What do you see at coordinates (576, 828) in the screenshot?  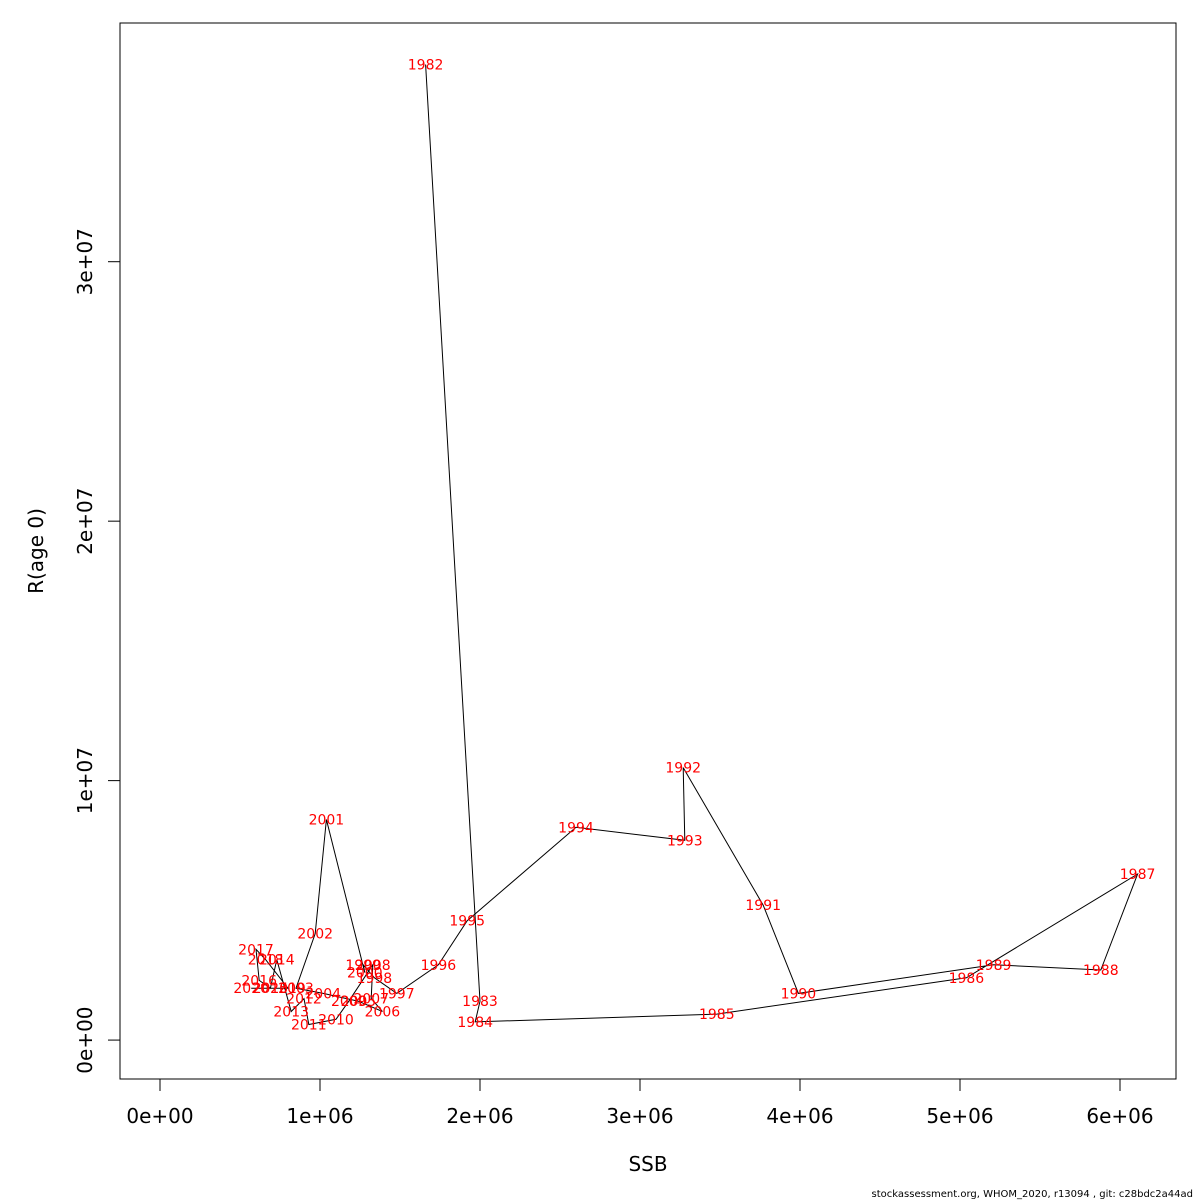 I see `year-label-1994: 1994` at bounding box center [576, 828].